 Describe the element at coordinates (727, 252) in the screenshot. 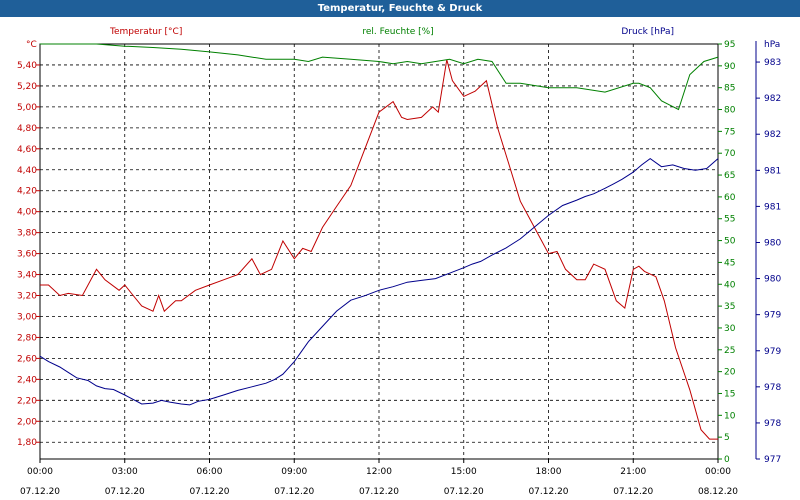

I see `humidity-axis: 0 5 10 15 20 25 30 35 40 45 50 55 60 65 70 75 80 85 90 95` at that location.